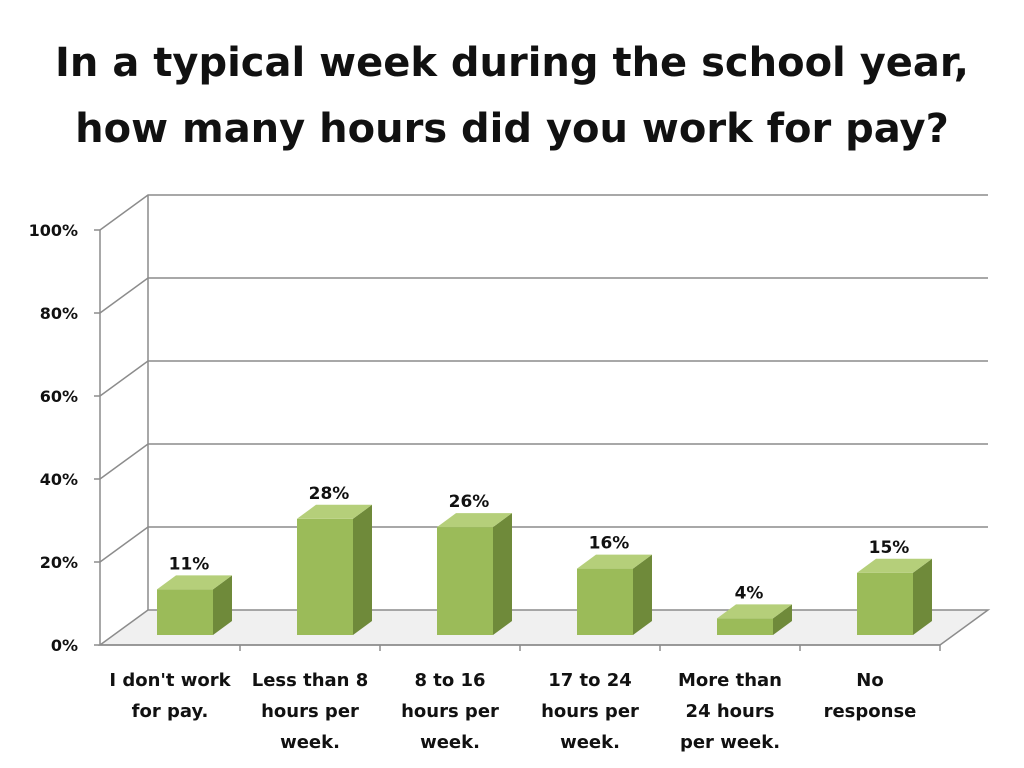 This screenshot has width=1024, height=768. What do you see at coordinates (512, 129) in the screenshot?
I see `title-line-2: how many hours did you work for pay?` at bounding box center [512, 129].